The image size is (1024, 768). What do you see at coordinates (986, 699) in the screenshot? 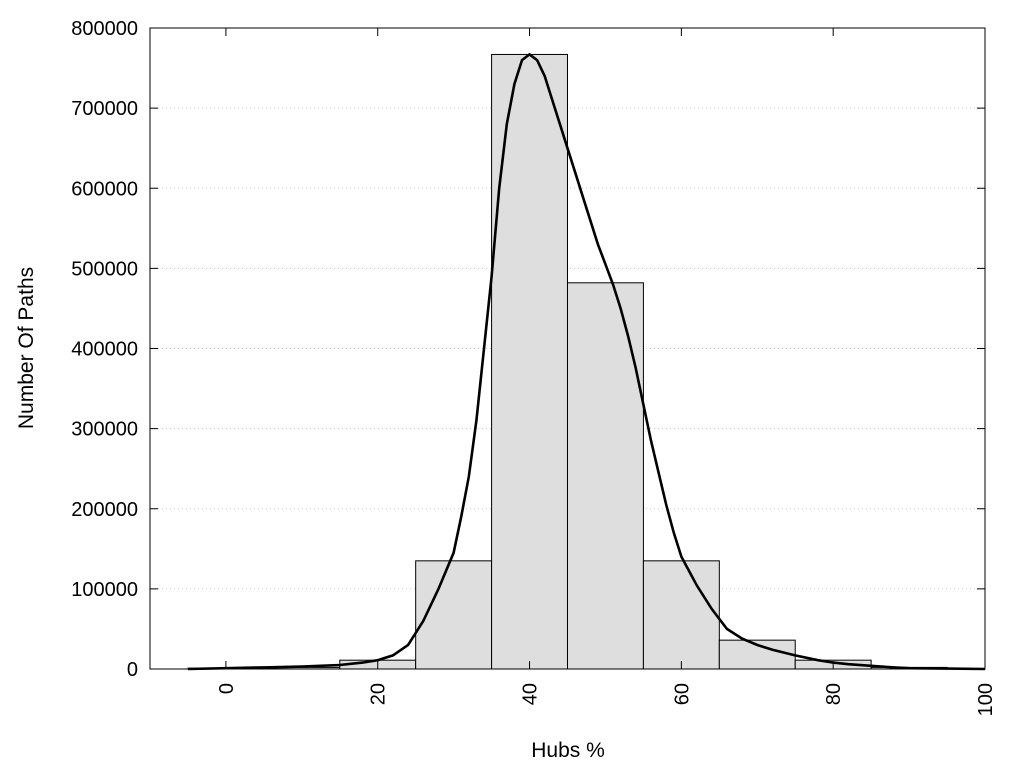
I see `x-tick-label-5: 100` at bounding box center [986, 699].